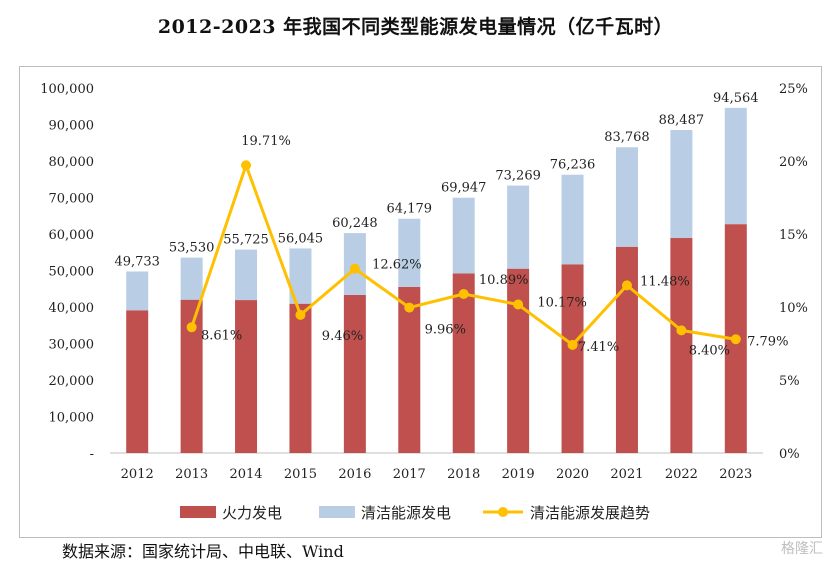  I want to click on bar-total-label: 56,045, so click(301, 238).